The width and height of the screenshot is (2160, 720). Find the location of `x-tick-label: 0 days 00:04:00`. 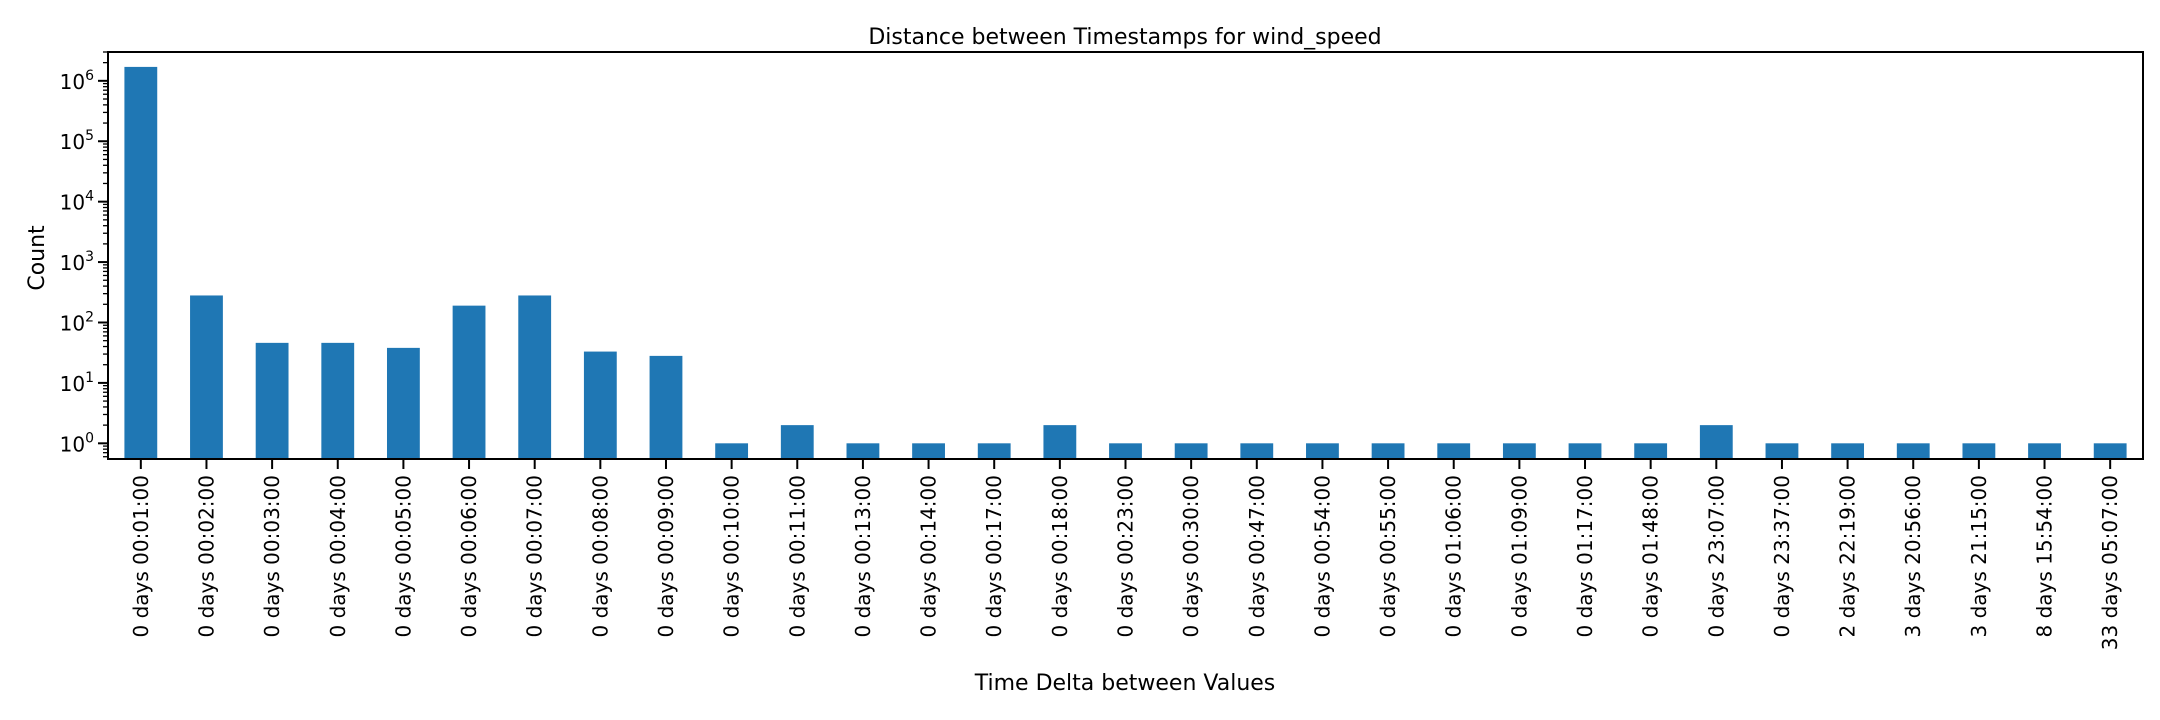

x-tick-label: 0 days 00:04:00 is located at coordinates (338, 556).